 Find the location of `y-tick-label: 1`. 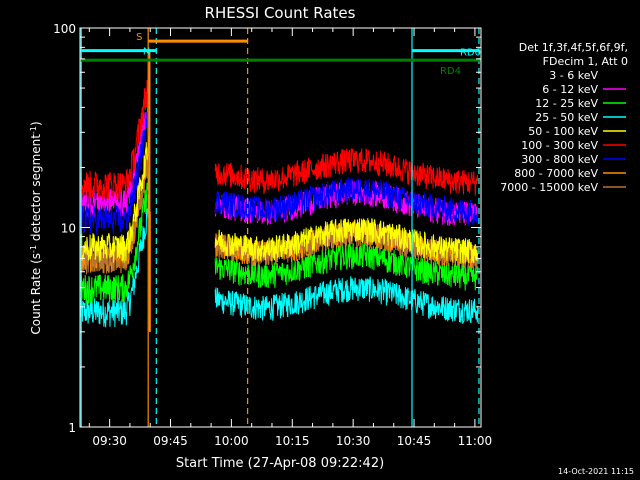

y-tick-label: 1 is located at coordinates (72, 428).